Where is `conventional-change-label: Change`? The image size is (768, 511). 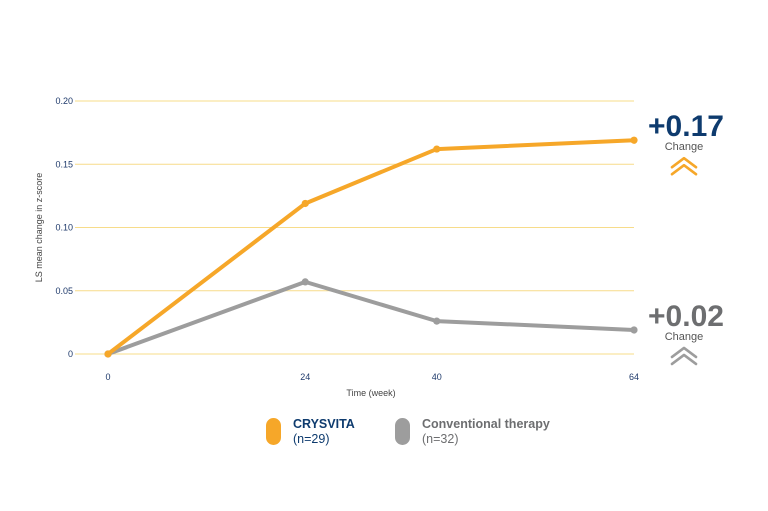 conventional-change-label: Change is located at coordinates (684, 337).